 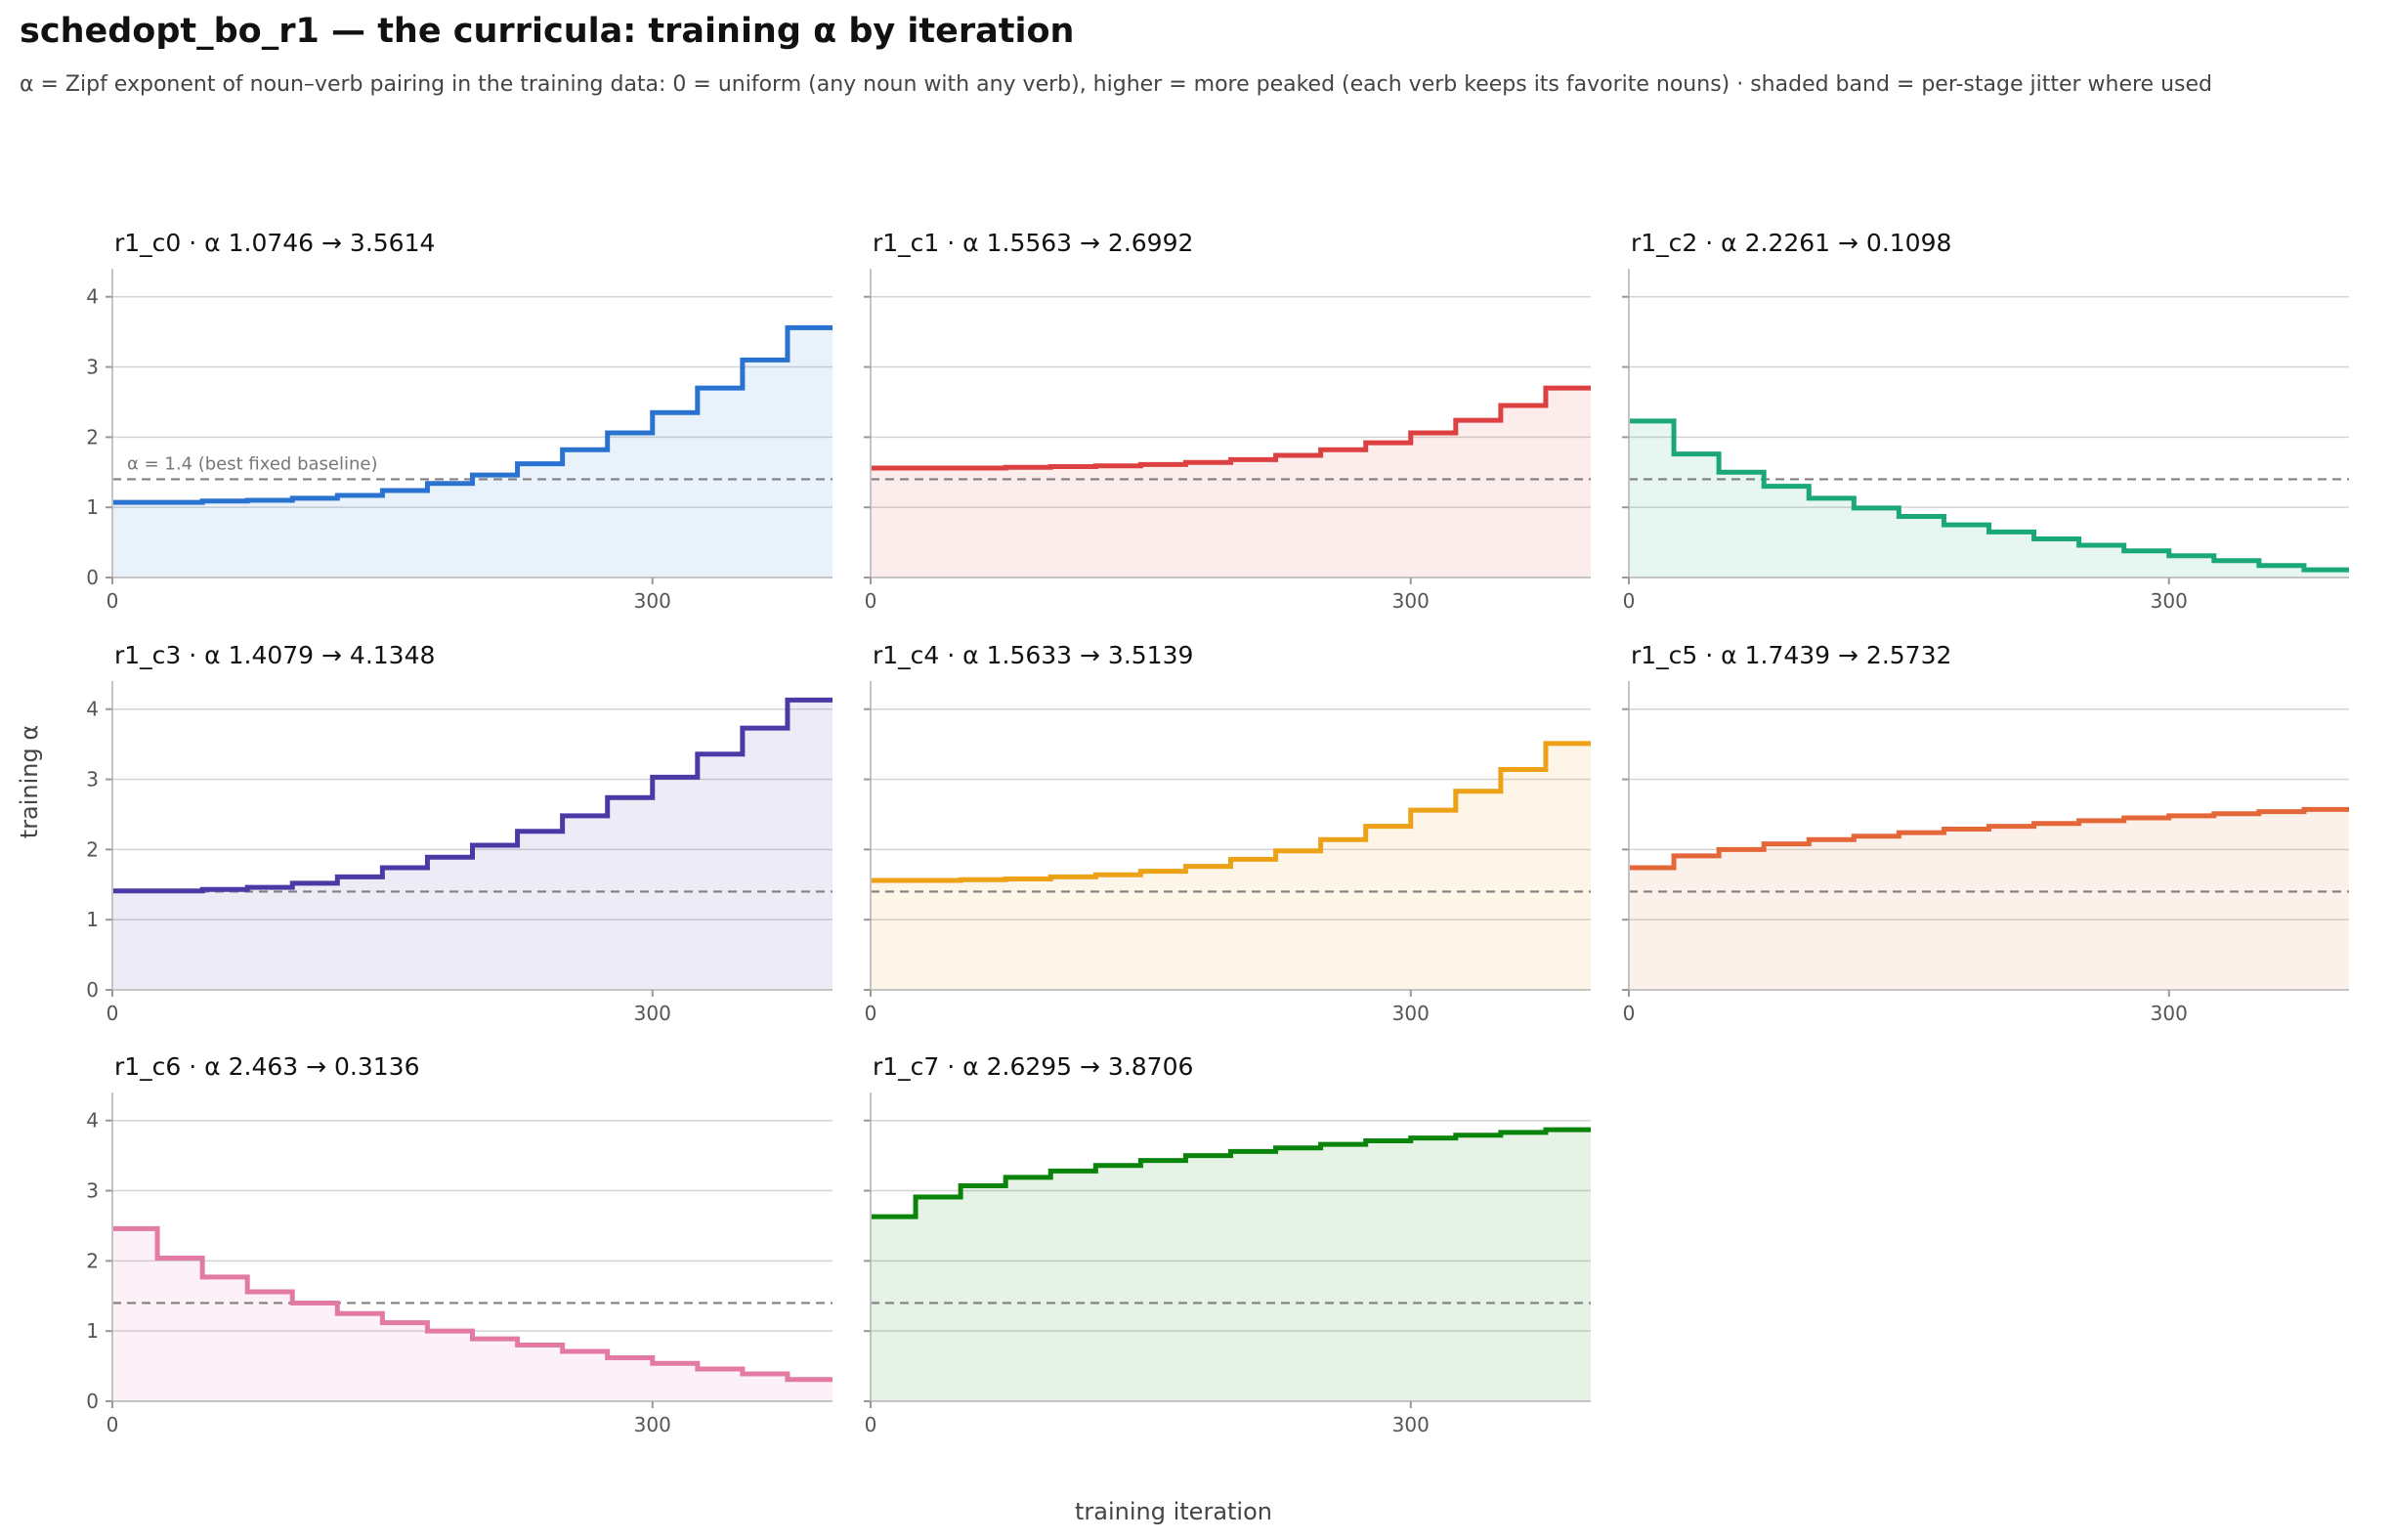 What do you see at coordinates (274, 655) in the screenshot?
I see `panel-title: r1_c3 · α 1.4079 → 4.1348` at bounding box center [274, 655].